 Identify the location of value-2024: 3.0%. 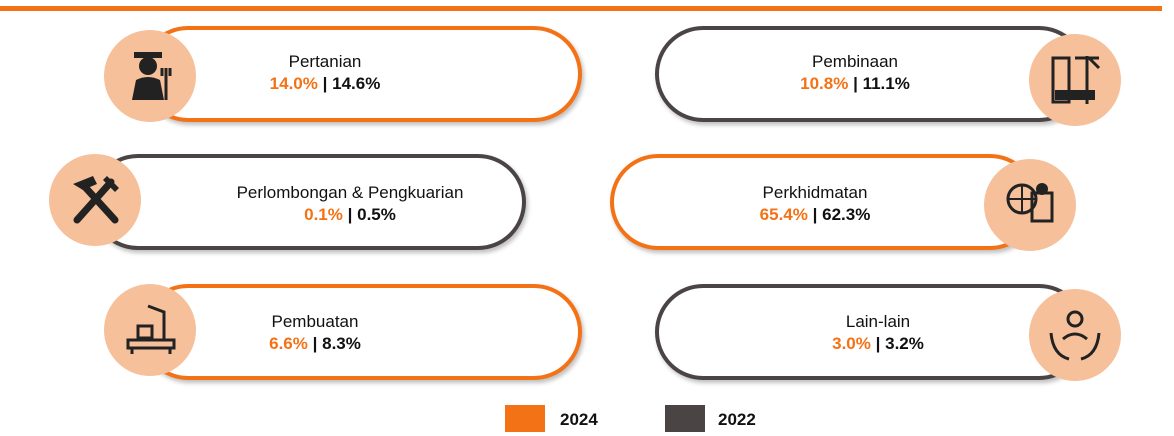
(851, 343).